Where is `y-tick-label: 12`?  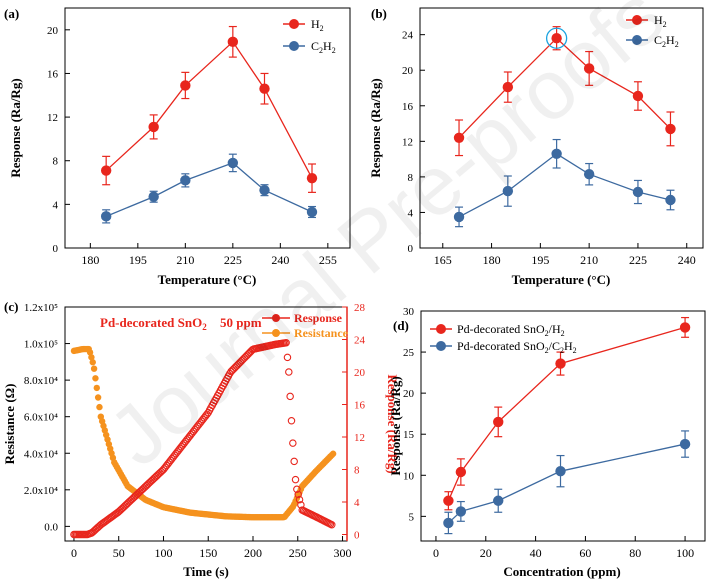 y-tick-label: 12 is located at coordinates (52, 118).